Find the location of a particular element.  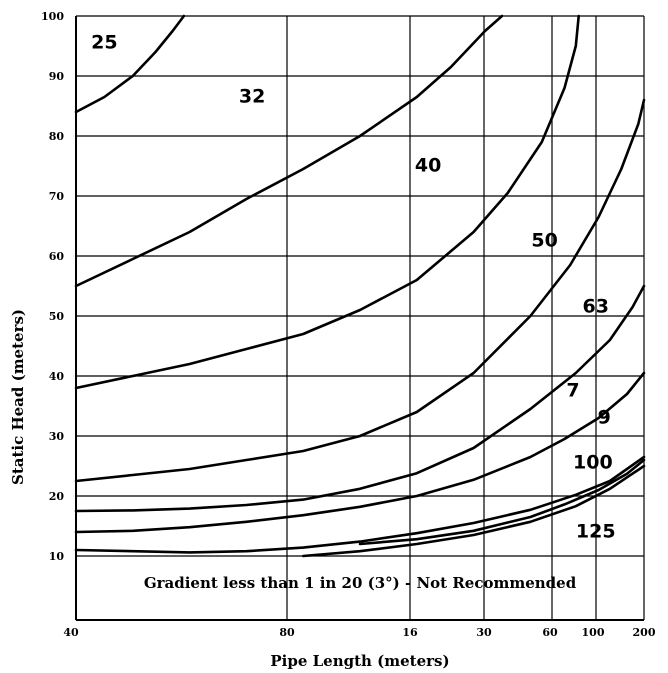

x-tick-label: 40 is located at coordinates (71, 632).